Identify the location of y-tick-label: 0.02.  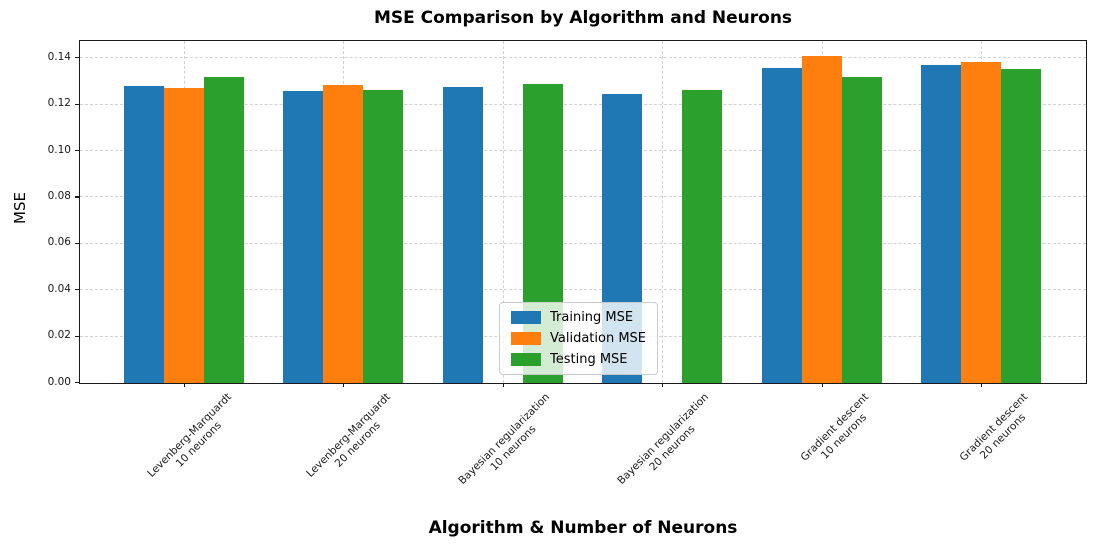
(59, 335).